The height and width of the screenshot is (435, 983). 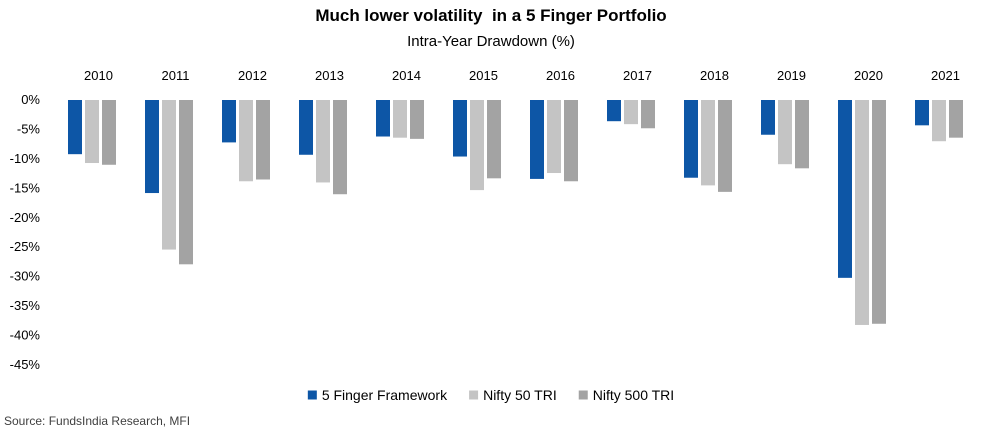 I want to click on y-tick-label: 0%, so click(x=30, y=99).